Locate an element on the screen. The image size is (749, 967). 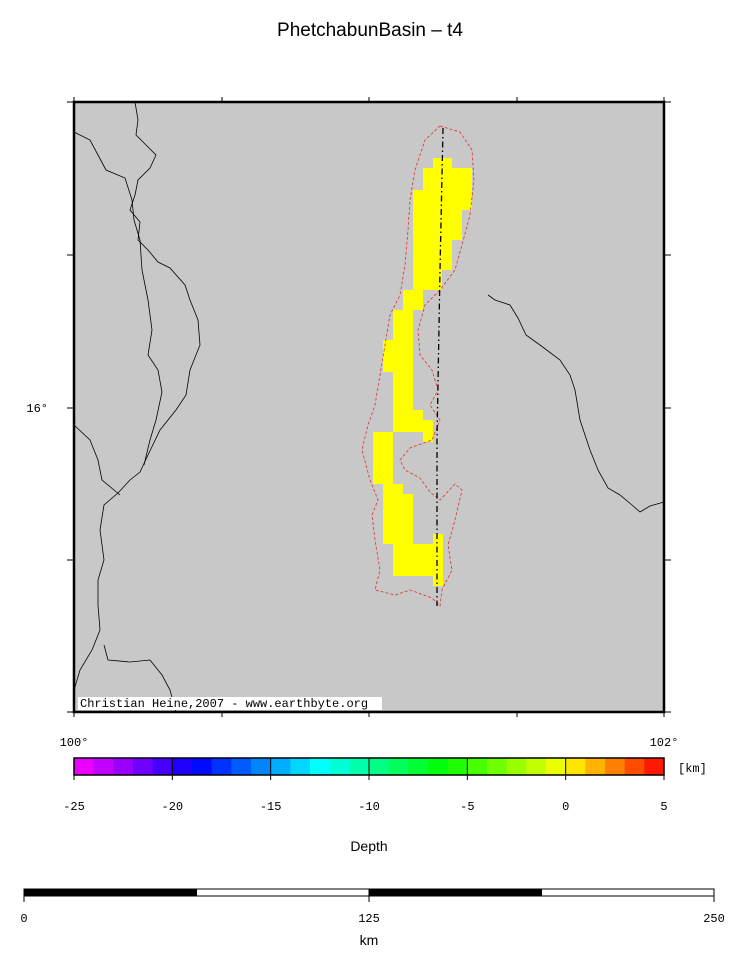
colorbar-tick-label: 0 is located at coordinates (565, 807).